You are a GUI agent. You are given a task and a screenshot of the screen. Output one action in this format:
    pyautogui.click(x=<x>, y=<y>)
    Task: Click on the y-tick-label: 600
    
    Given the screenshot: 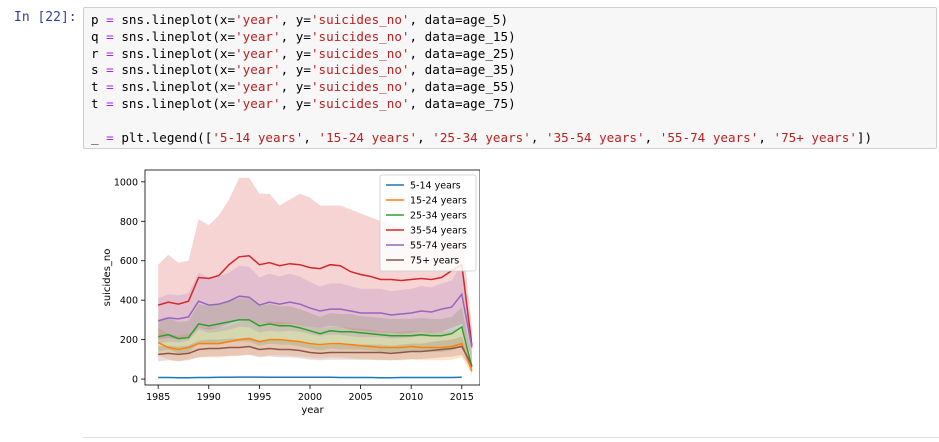 What is the action you would take?
    pyautogui.click(x=129, y=261)
    